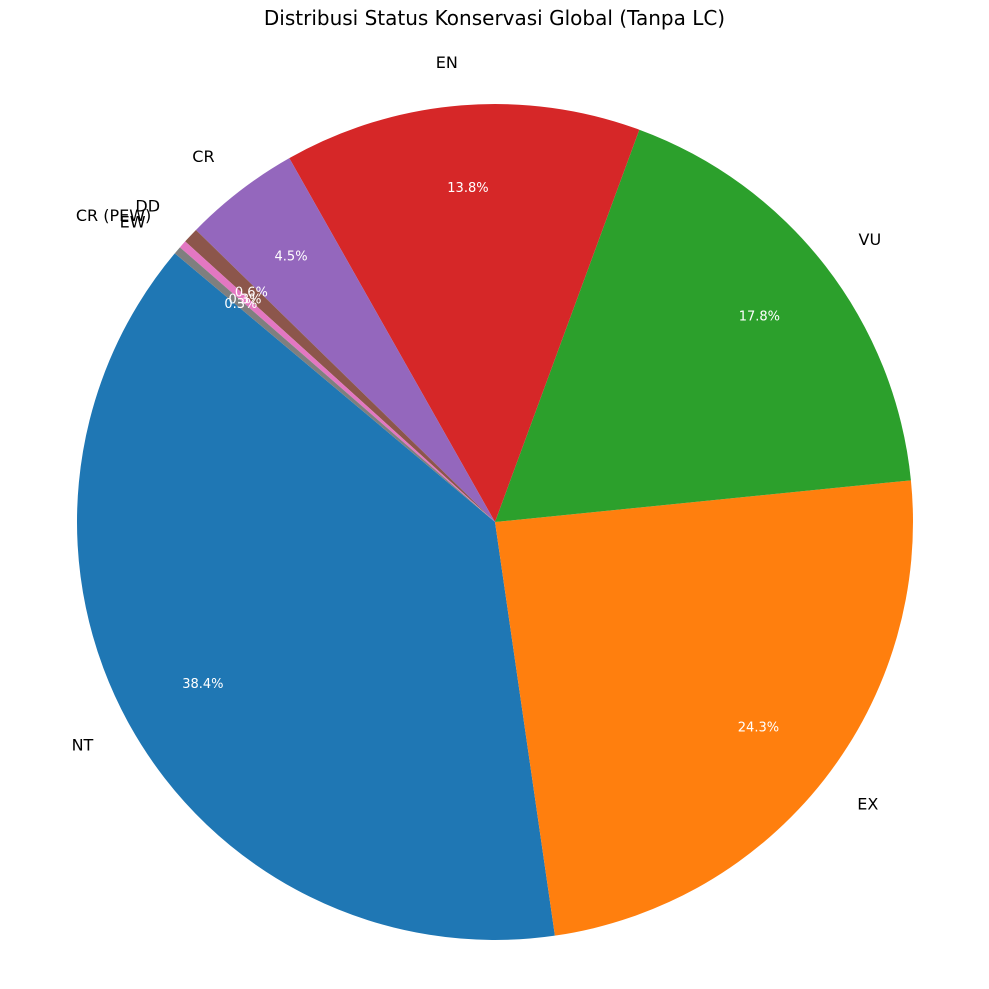 The width and height of the screenshot is (989, 989). Describe the element at coordinates (147, 206) in the screenshot. I see `slice-label: DD` at that location.